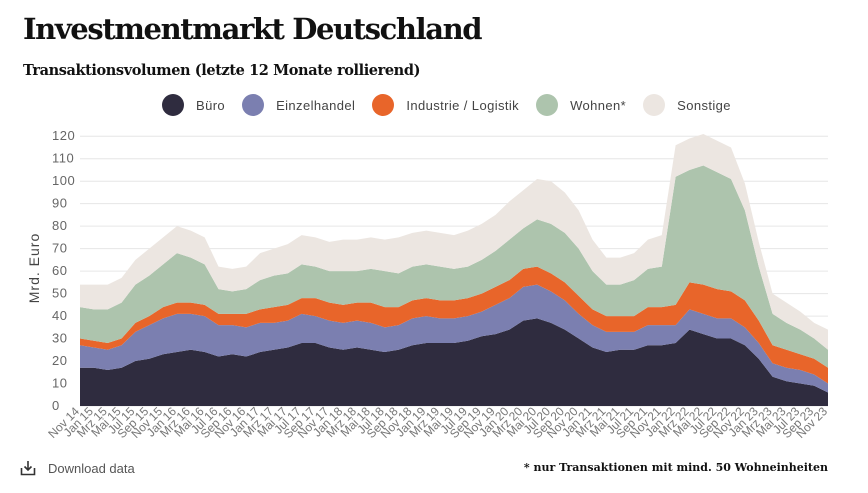  Describe the element at coordinates (59, 383) in the screenshot. I see `y-tick-label: 10` at that location.